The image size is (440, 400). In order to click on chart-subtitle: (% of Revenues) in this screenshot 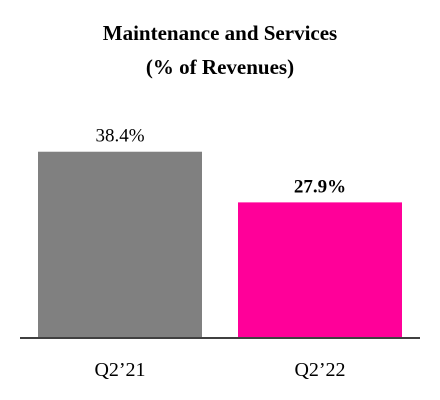, I will do `click(220, 67)`.